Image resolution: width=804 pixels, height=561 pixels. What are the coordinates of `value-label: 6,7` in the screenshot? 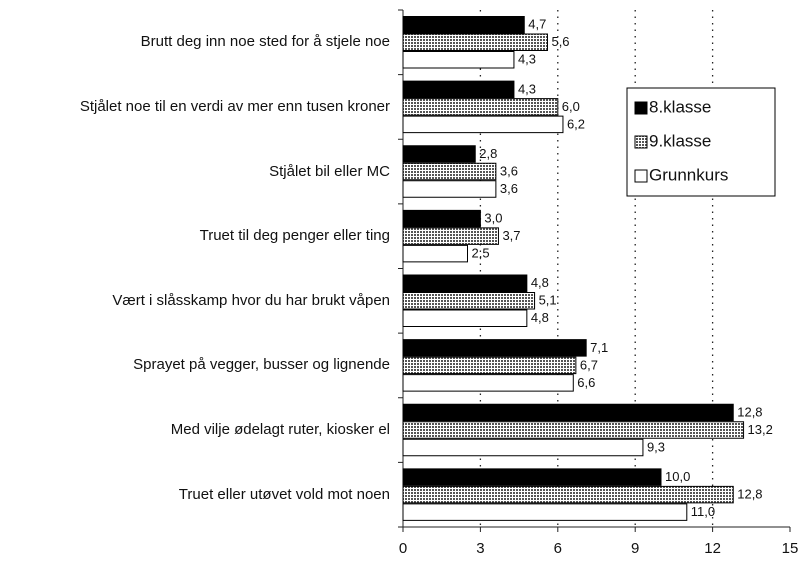 It's located at (589, 364).